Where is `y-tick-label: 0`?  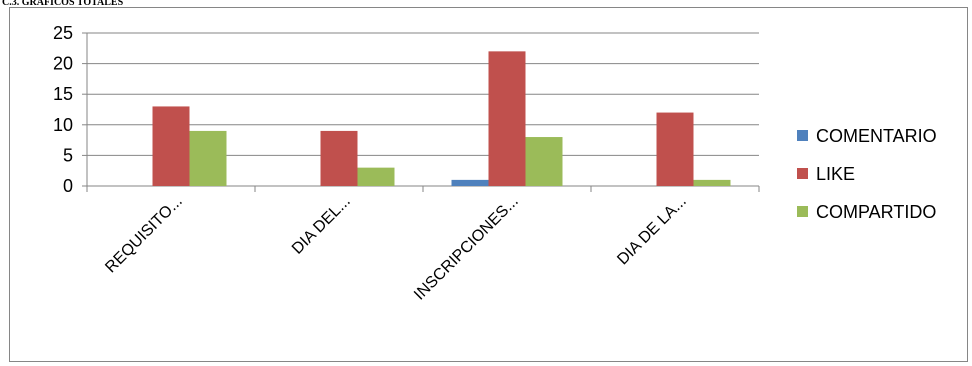 y-tick-label: 0 is located at coordinates (68, 186).